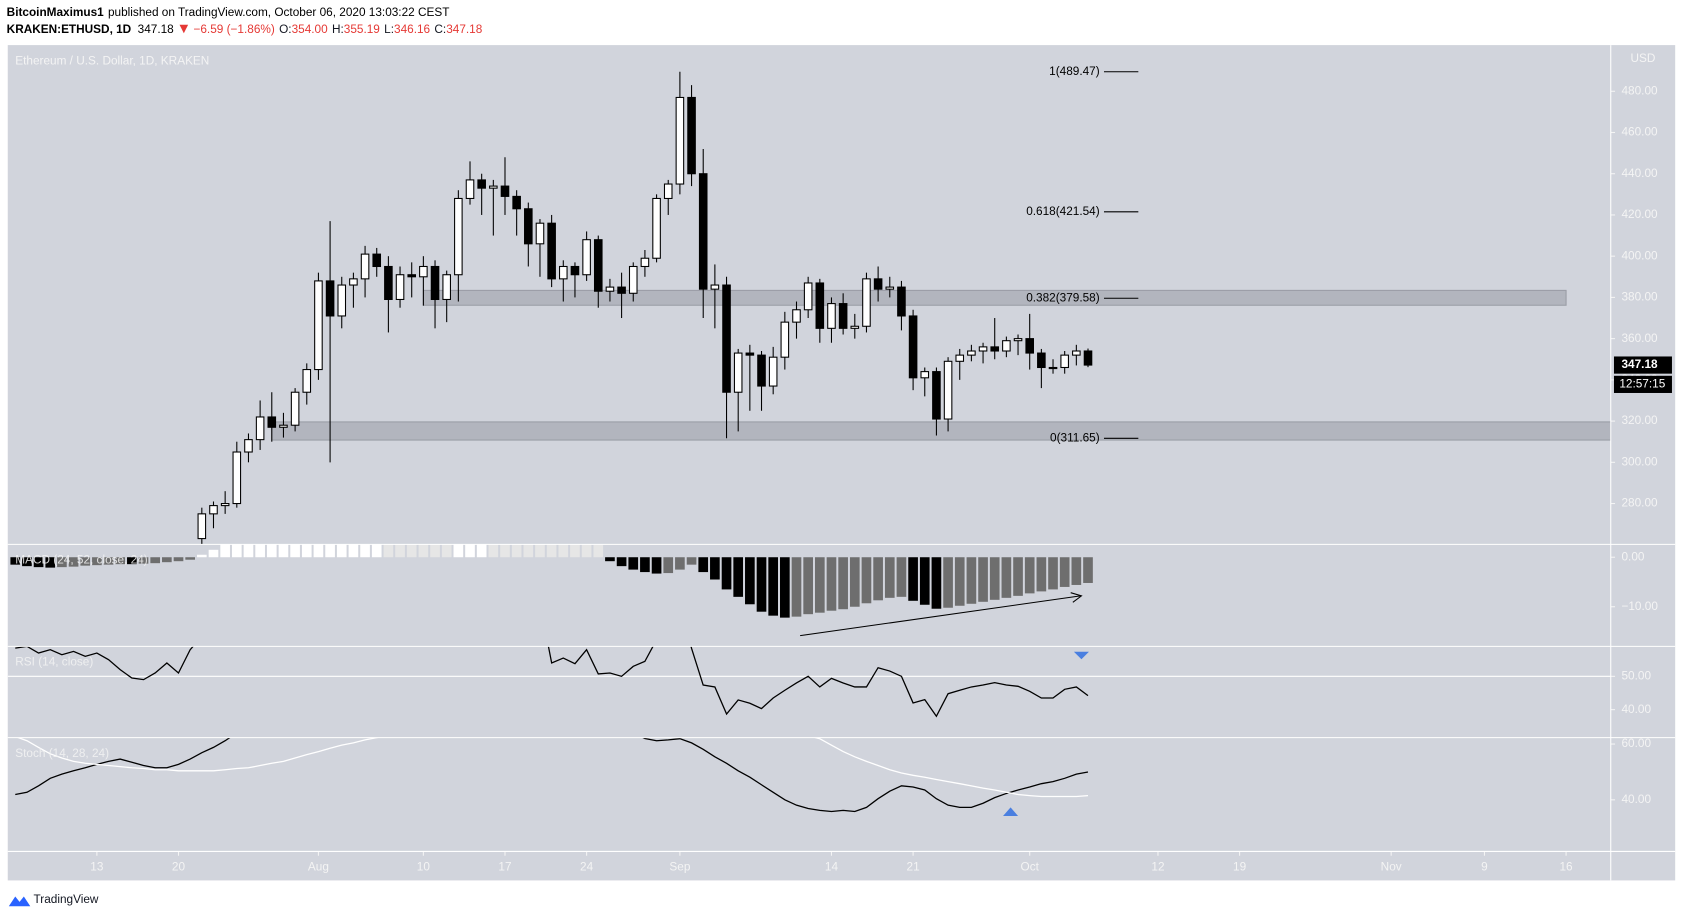  Describe the element at coordinates (156, 29) in the screenshot. I see `price: 347.18` at that location.